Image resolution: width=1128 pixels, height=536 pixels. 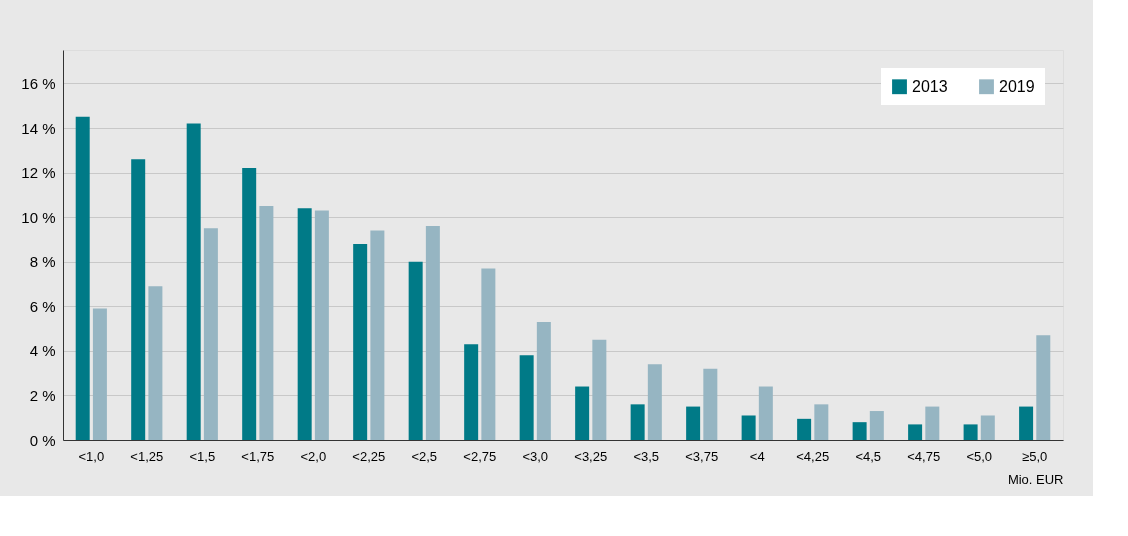 What do you see at coordinates (930, 86) in the screenshot?
I see `legend-label: 2013` at bounding box center [930, 86].